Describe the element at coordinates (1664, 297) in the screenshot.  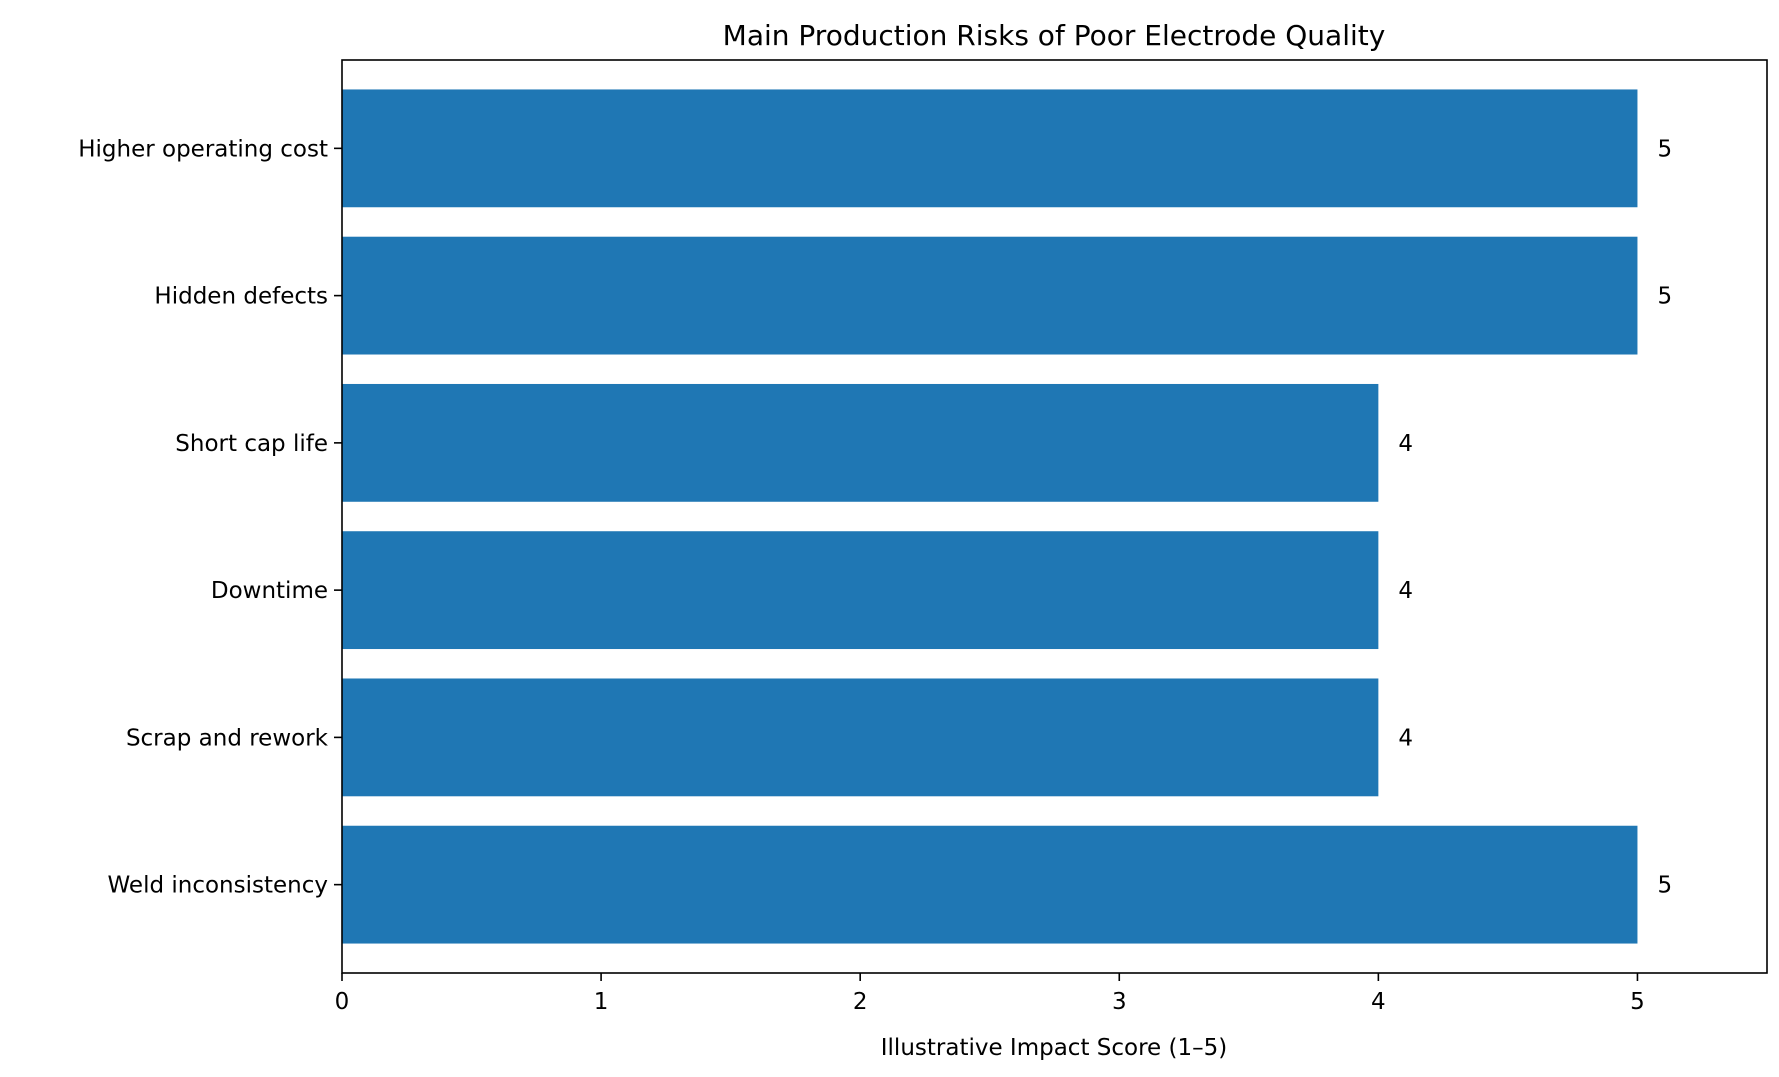
I see `data-label-hidden-defects: 5` at that location.